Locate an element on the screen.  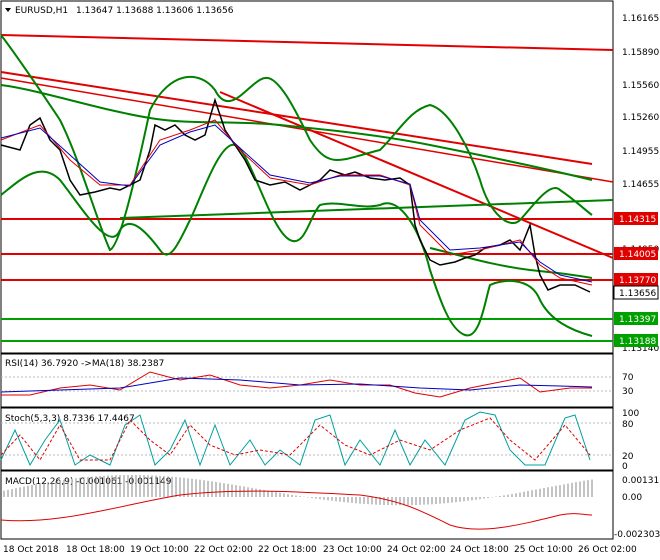
rsi-label: RSI(14) 36.7920 ->MA(18) 38.2387 is located at coordinates (84, 364).